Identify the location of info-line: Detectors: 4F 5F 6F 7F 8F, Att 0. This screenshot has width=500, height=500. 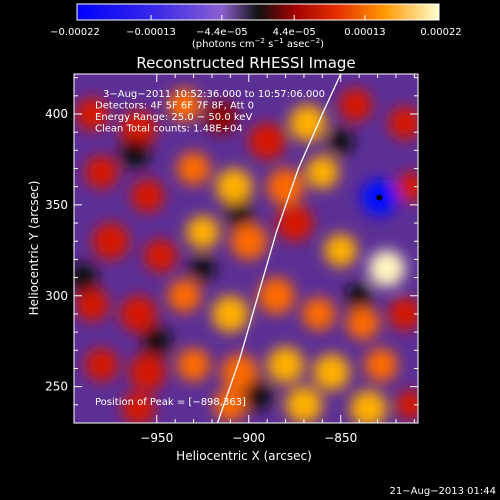
(174, 106).